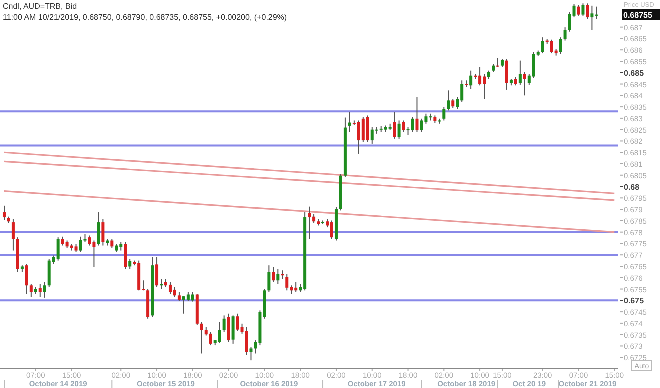 This screenshot has width=660, height=388. What do you see at coordinates (40, 6) in the screenshot?
I see `chart-title: Cndl, AUD=TRB, Bid` at bounding box center [40, 6].